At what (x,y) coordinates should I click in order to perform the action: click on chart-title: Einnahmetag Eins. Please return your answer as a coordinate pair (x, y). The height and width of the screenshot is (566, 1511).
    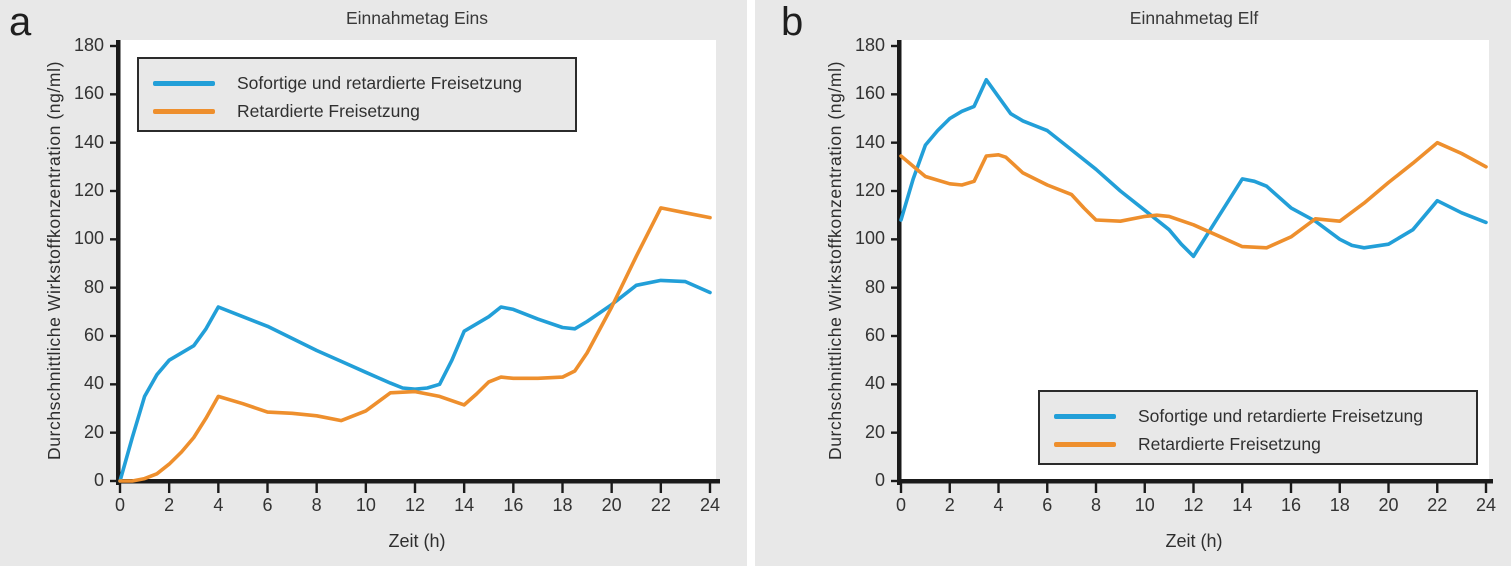
    Looking at the image, I should click on (417, 18).